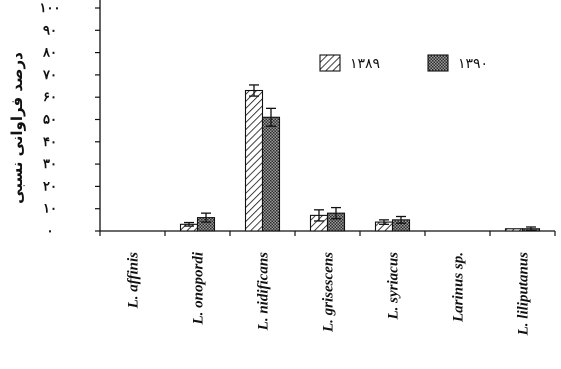 The width and height of the screenshot is (561, 369). I want to click on y-tick-label: ۵۰, so click(50, 120).